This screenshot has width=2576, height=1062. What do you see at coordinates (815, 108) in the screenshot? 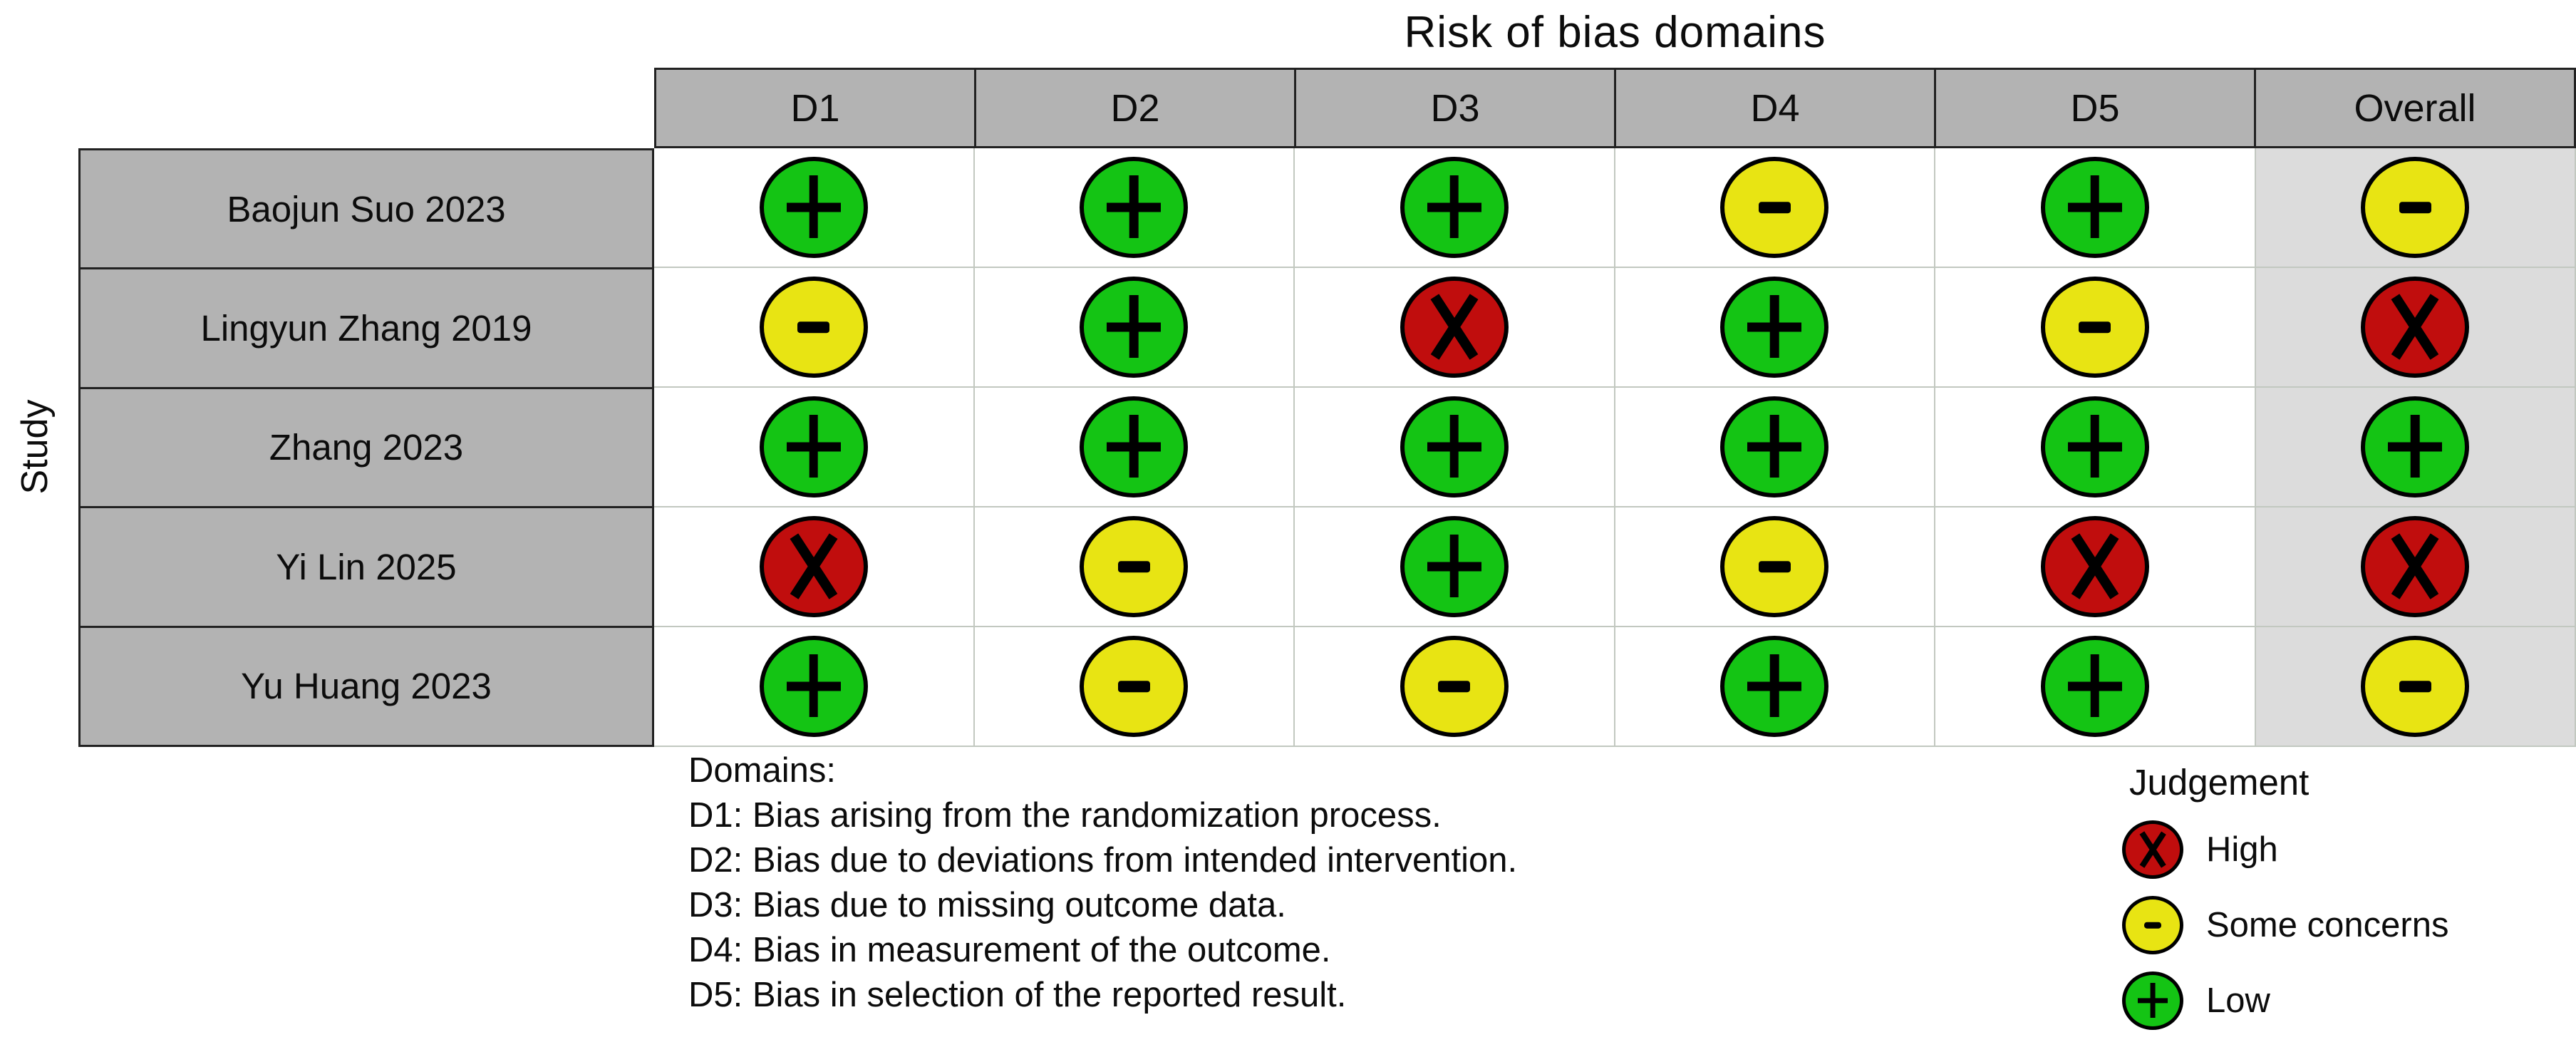
I see `column-header-d1: D1` at bounding box center [815, 108].